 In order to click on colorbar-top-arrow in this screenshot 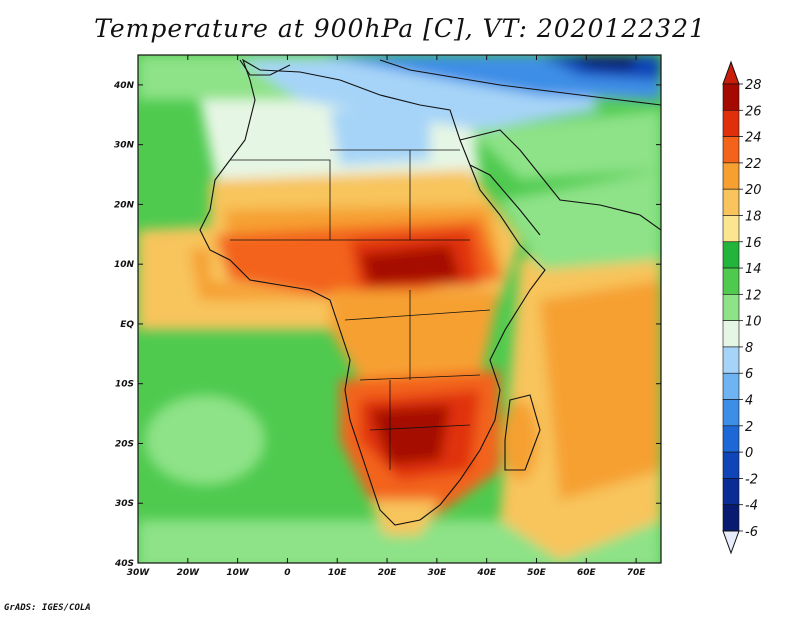, I will do `click(731, 72)`.